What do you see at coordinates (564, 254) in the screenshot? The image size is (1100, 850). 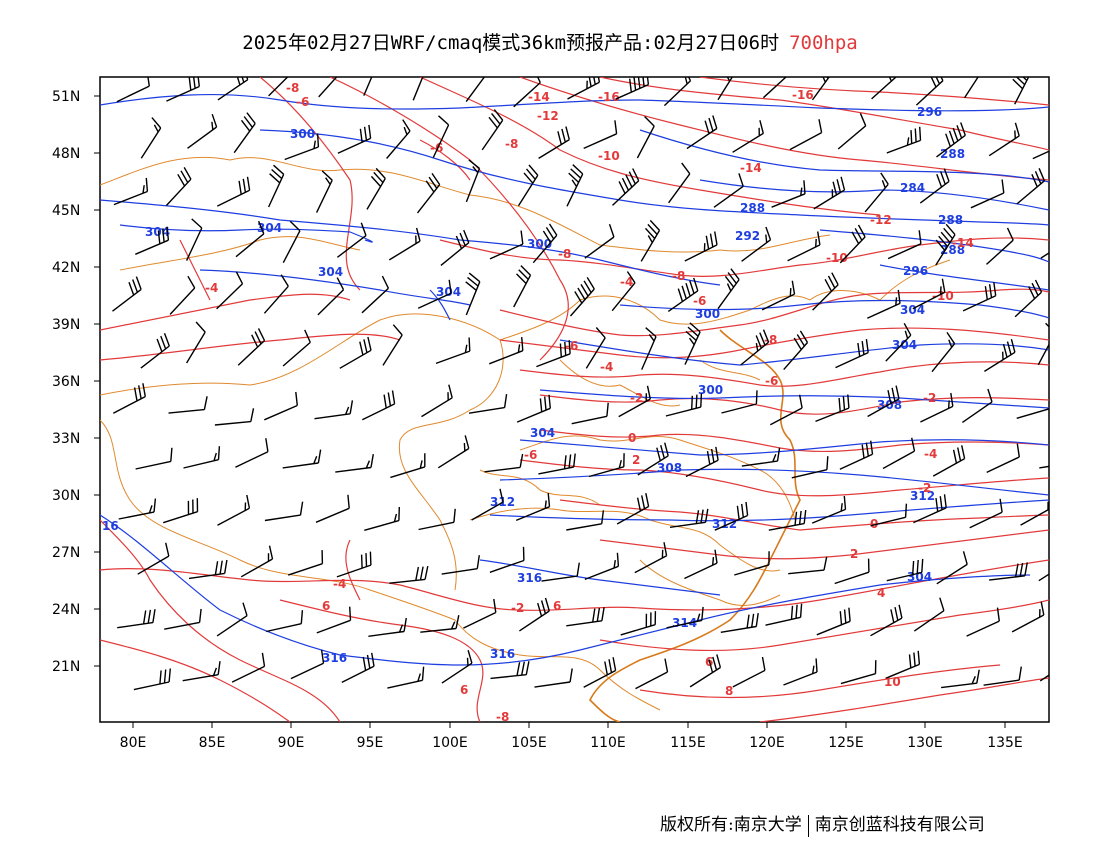 I see `temp-label: -8` at bounding box center [564, 254].